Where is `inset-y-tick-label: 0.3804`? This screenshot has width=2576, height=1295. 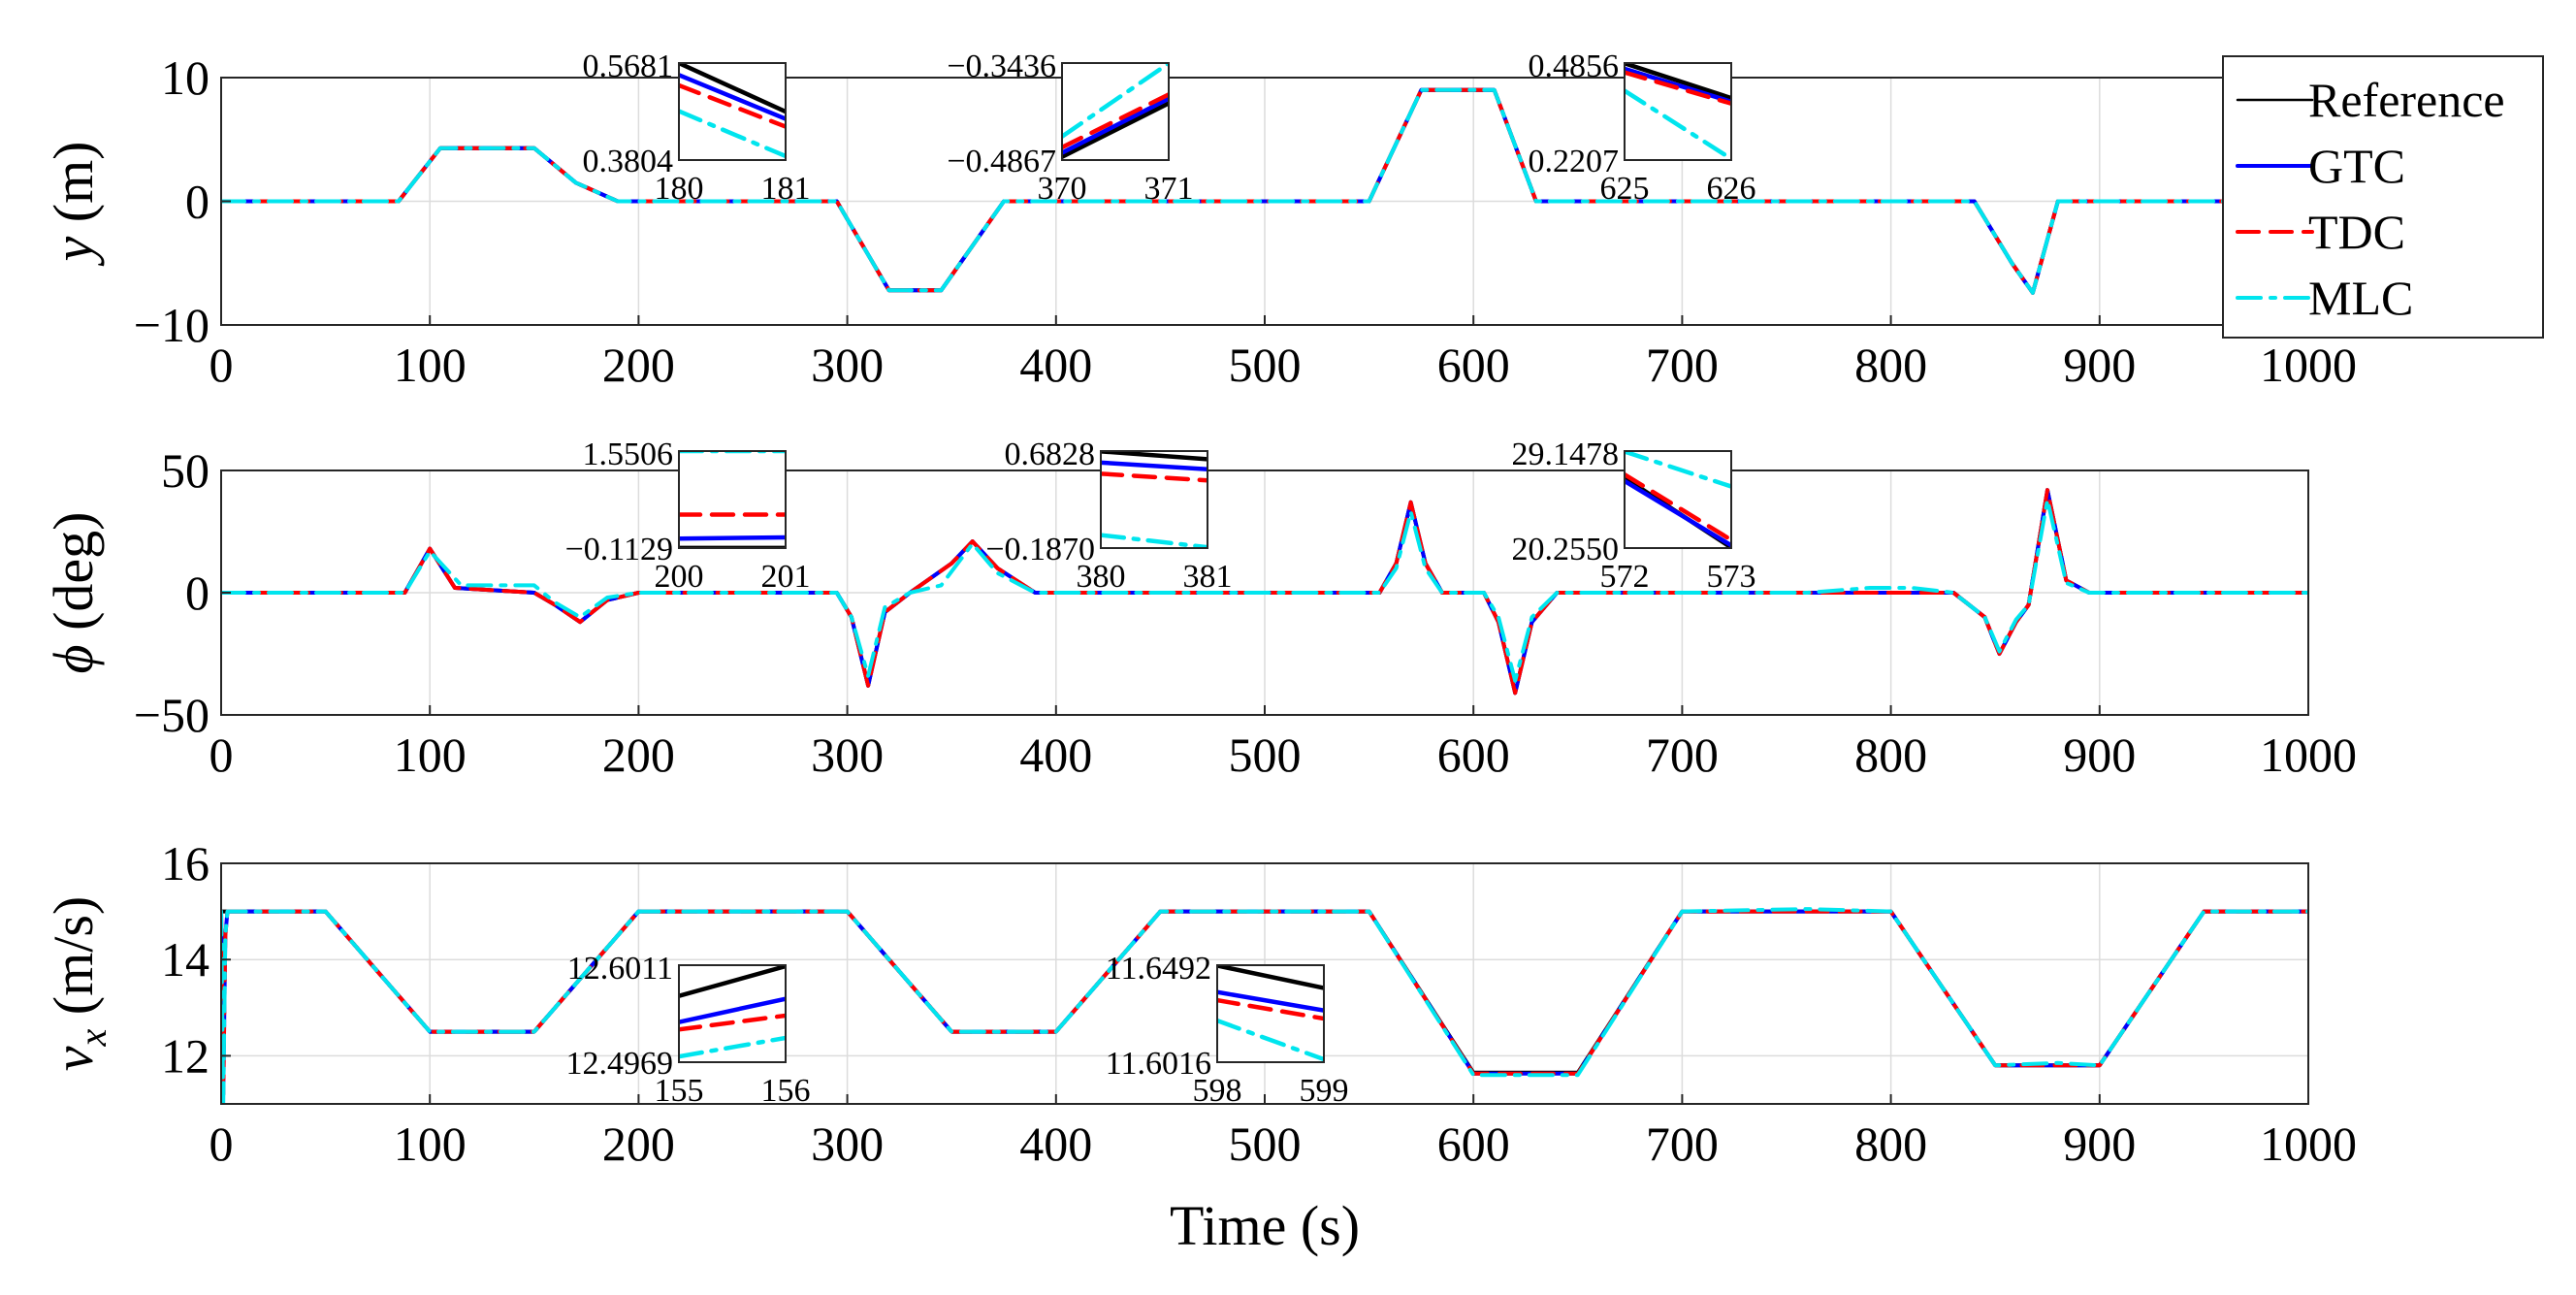 inset-y-tick-label: 0.3804 is located at coordinates (628, 161).